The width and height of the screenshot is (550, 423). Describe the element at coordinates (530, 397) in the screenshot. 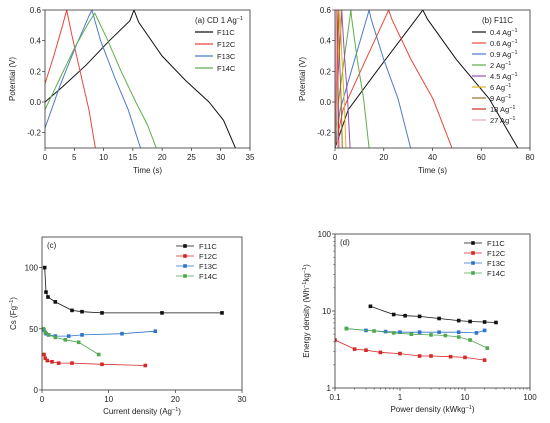

I see `x-tick-label: 100` at that location.